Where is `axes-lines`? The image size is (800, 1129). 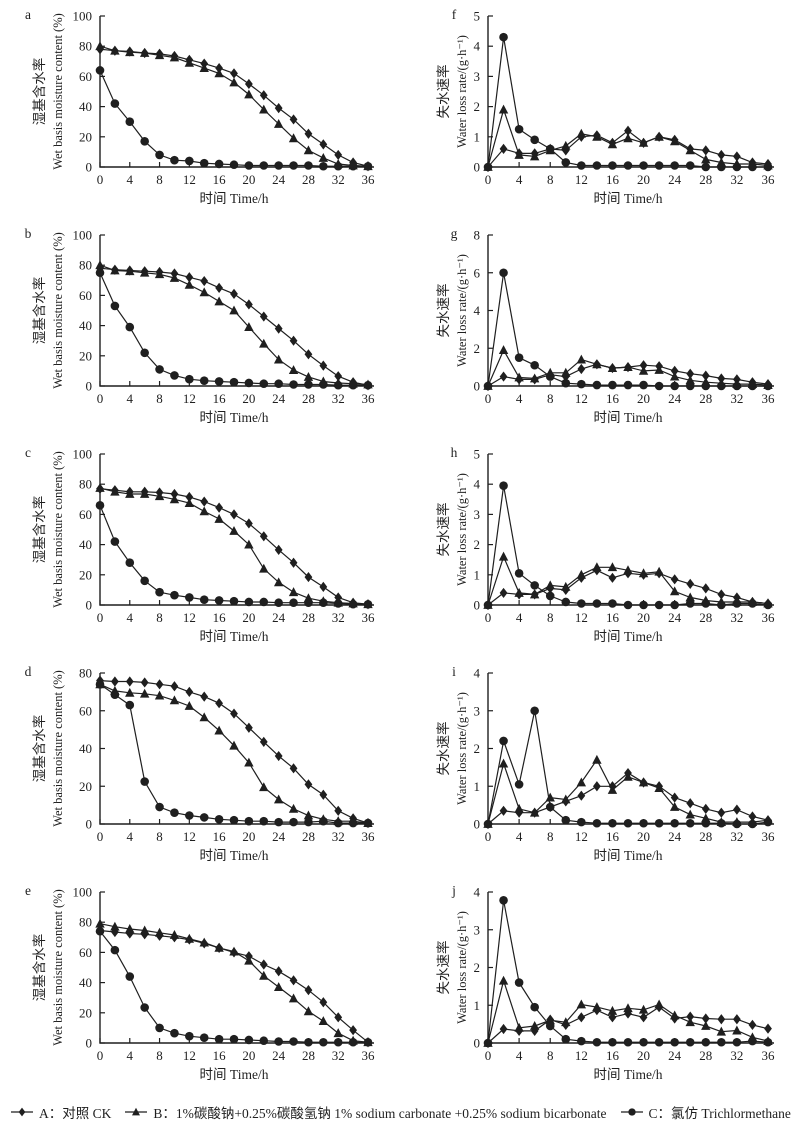 axes-lines is located at coordinates (236, 311).